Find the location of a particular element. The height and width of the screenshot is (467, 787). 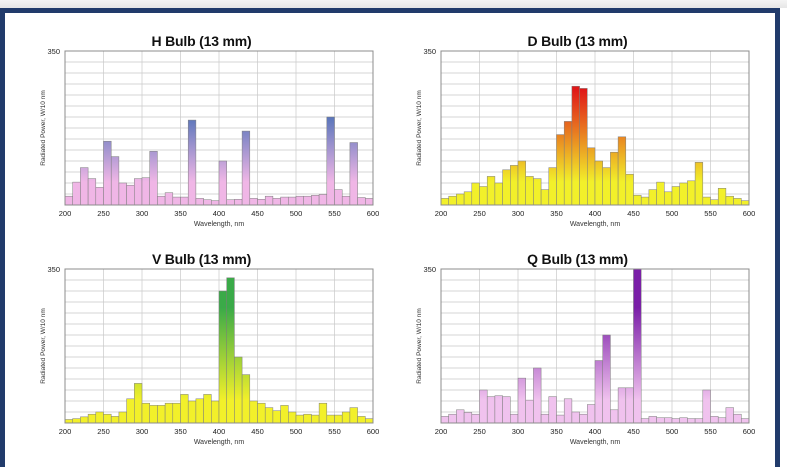

x-tick-label: 550 is located at coordinates (334, 431).